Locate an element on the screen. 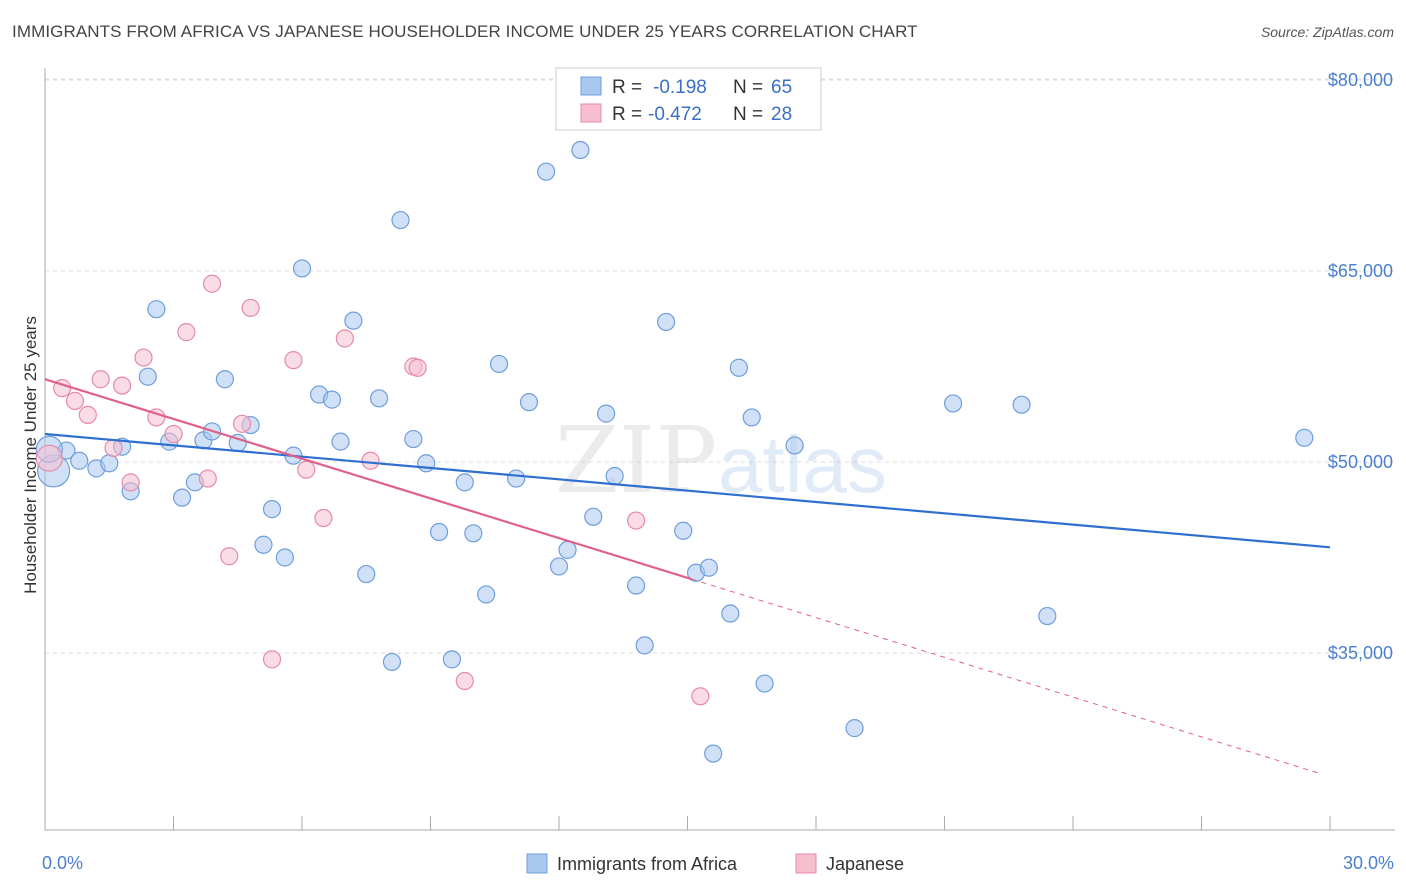 The image size is (1406, 892). y-tick-label-0: $35,000 is located at coordinates (1360, 653).